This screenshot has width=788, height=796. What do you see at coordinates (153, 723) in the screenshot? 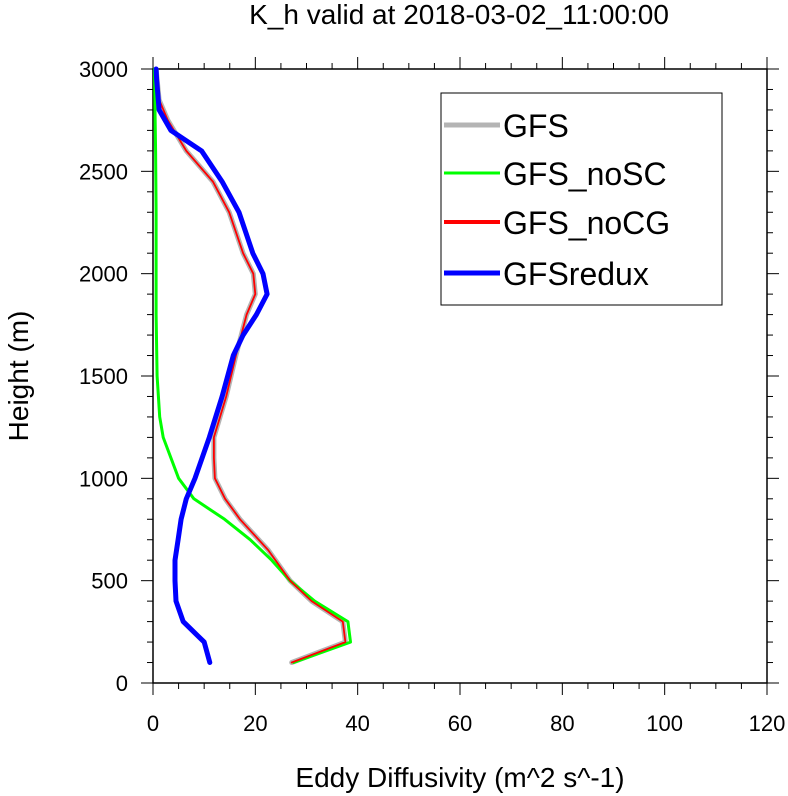
I see `x-tick-label: 0` at bounding box center [153, 723].